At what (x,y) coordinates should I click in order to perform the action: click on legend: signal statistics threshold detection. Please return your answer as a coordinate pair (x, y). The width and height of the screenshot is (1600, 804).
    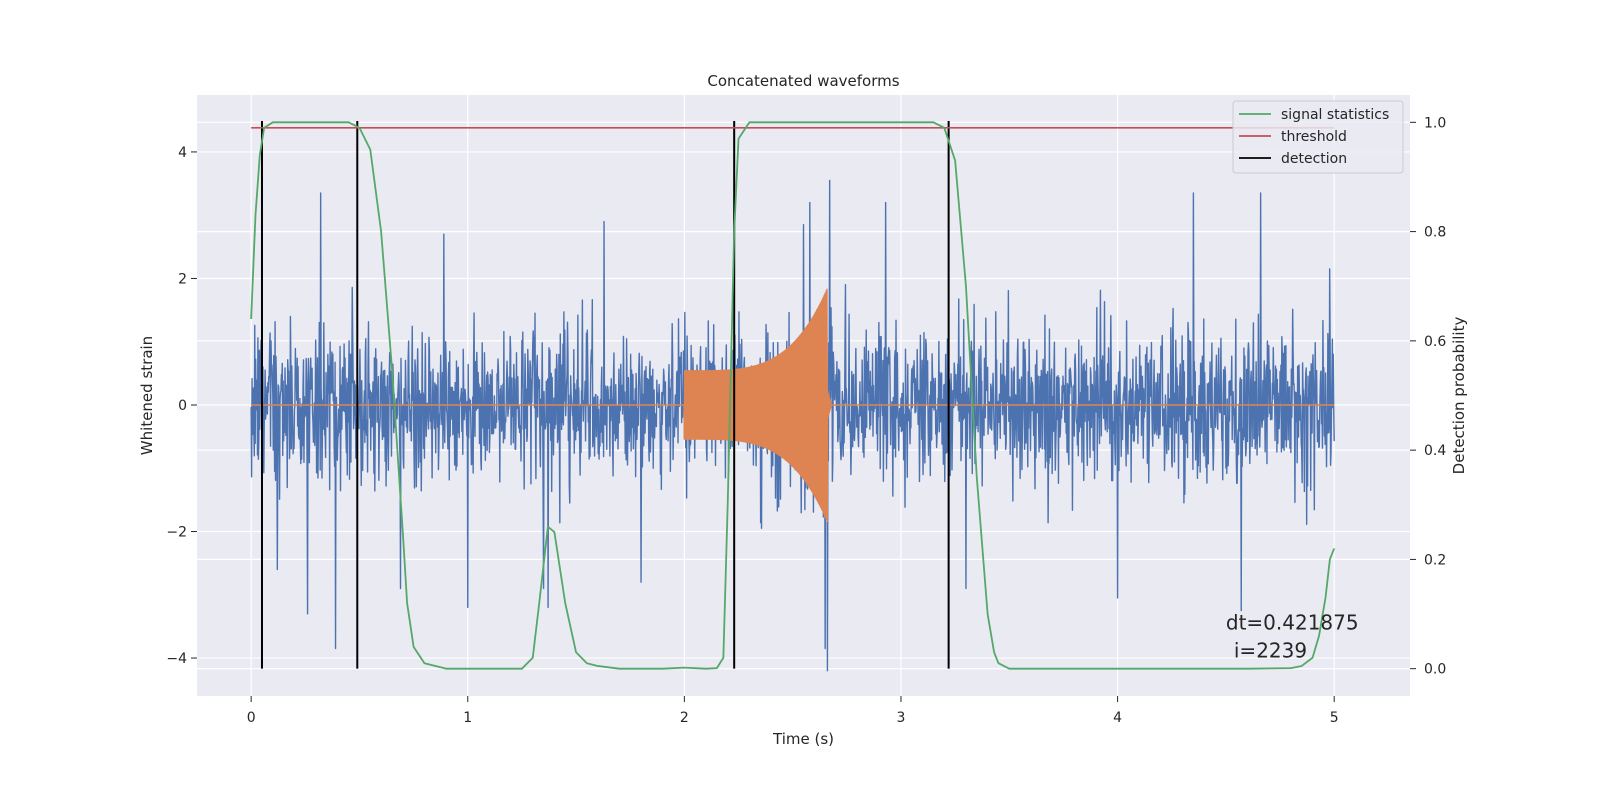
    Looking at the image, I should click on (1318, 137).